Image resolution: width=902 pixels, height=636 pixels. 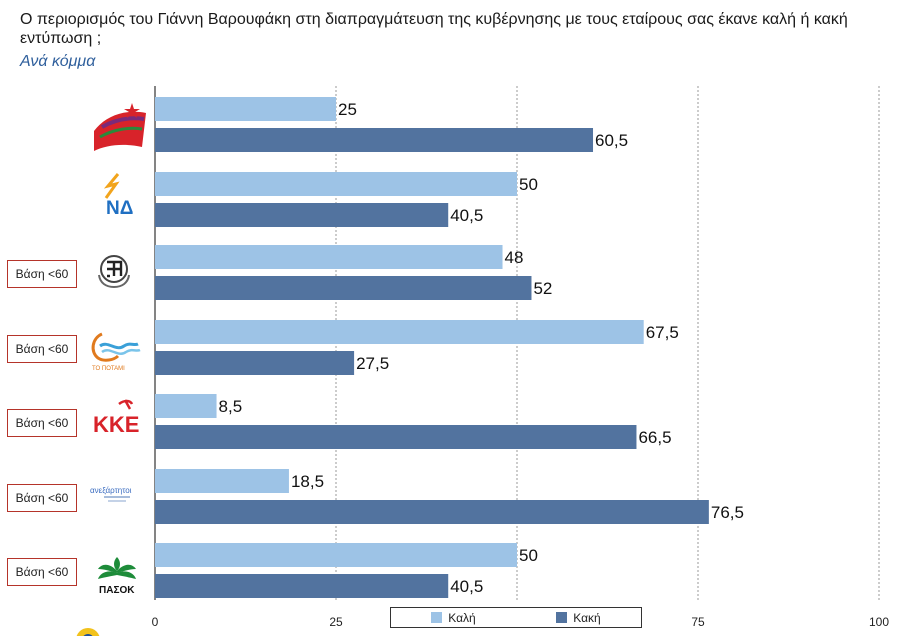 What do you see at coordinates (437, 617) in the screenshot?
I see `legend-swatch-good` at bounding box center [437, 617].